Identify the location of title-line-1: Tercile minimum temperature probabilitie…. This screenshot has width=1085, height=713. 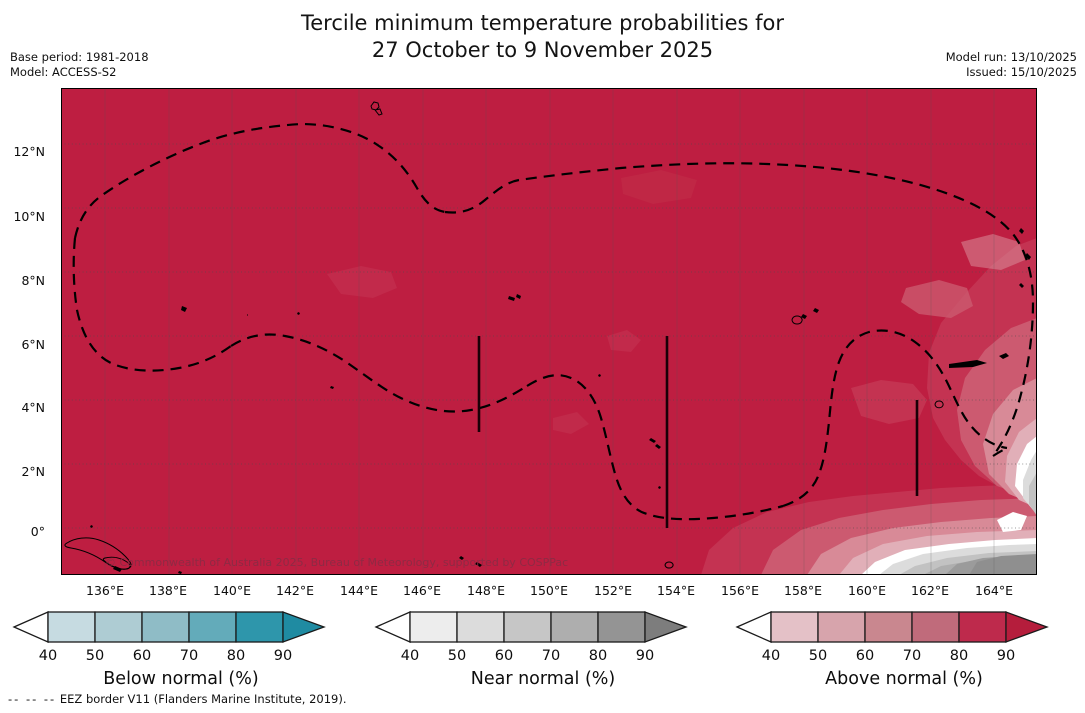
(542, 23).